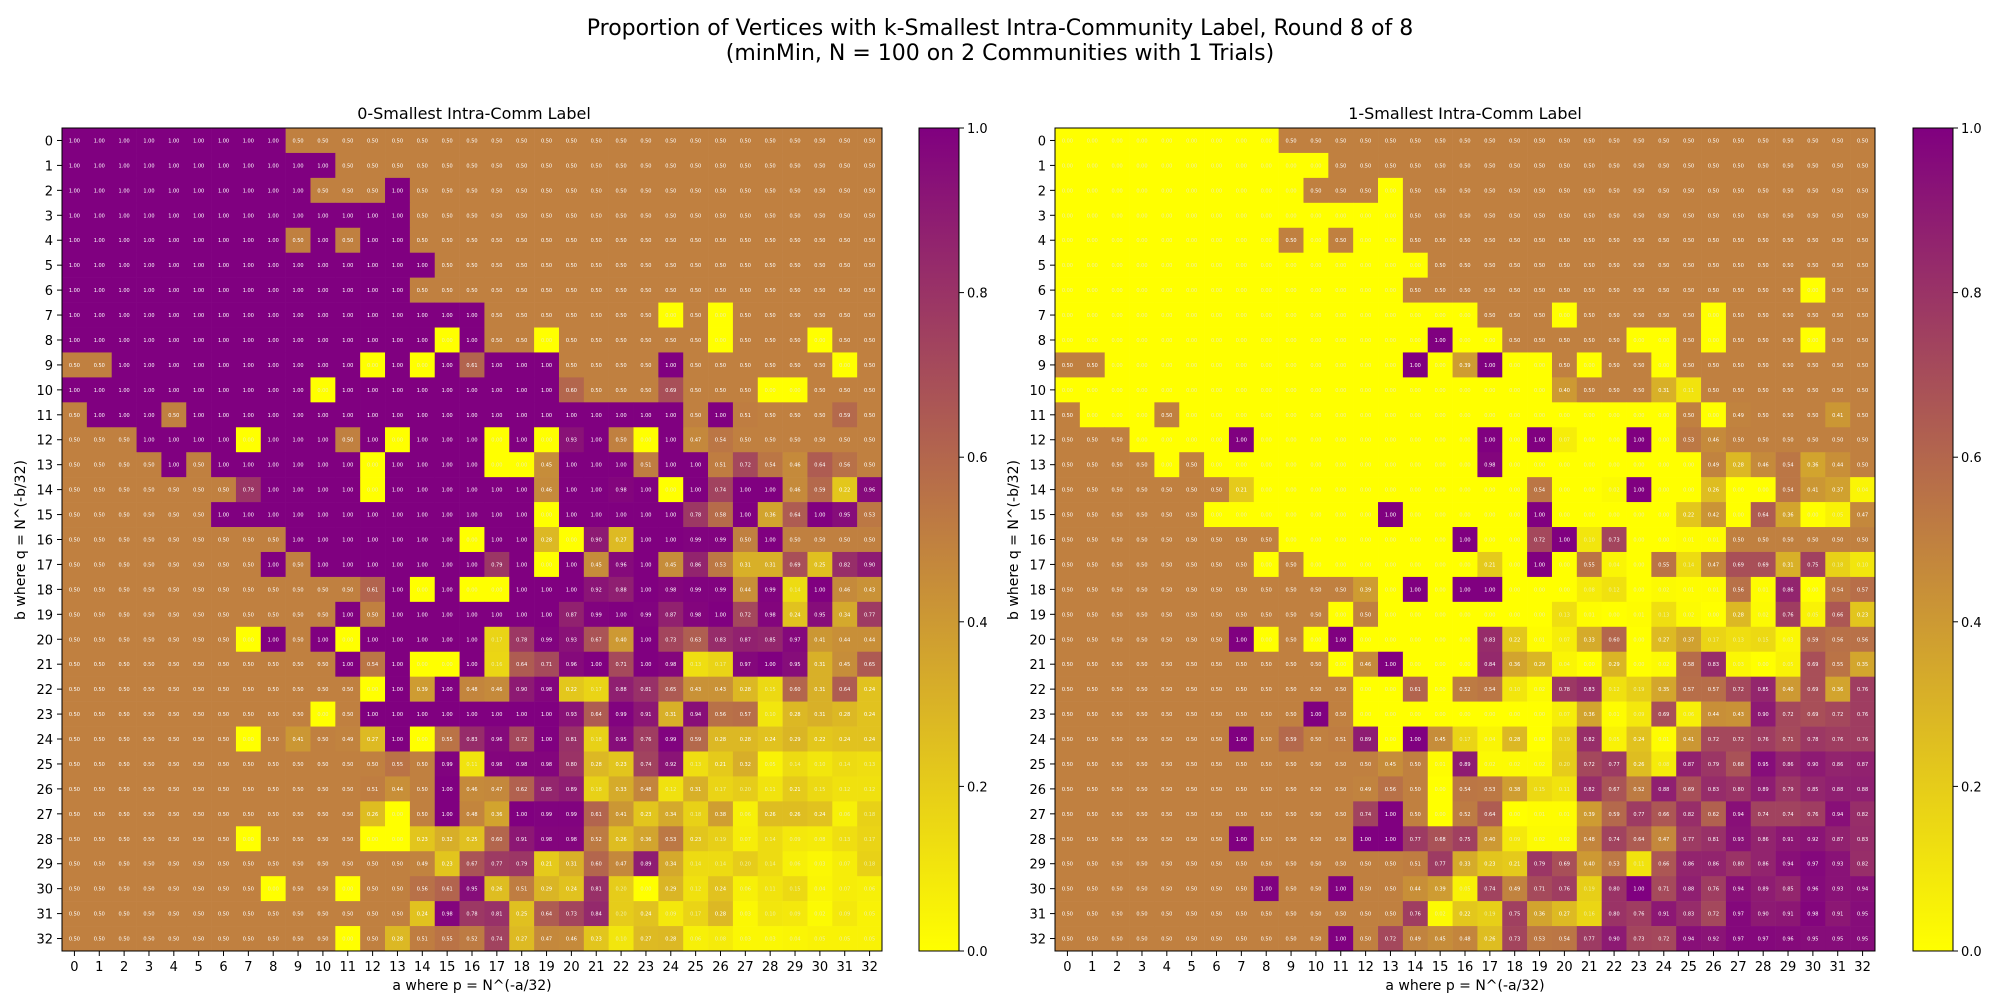 The image size is (2000, 1000). What do you see at coordinates (1638, 765) in the screenshot?
I see `heatmap-cell-label: 0.26` at bounding box center [1638, 765].